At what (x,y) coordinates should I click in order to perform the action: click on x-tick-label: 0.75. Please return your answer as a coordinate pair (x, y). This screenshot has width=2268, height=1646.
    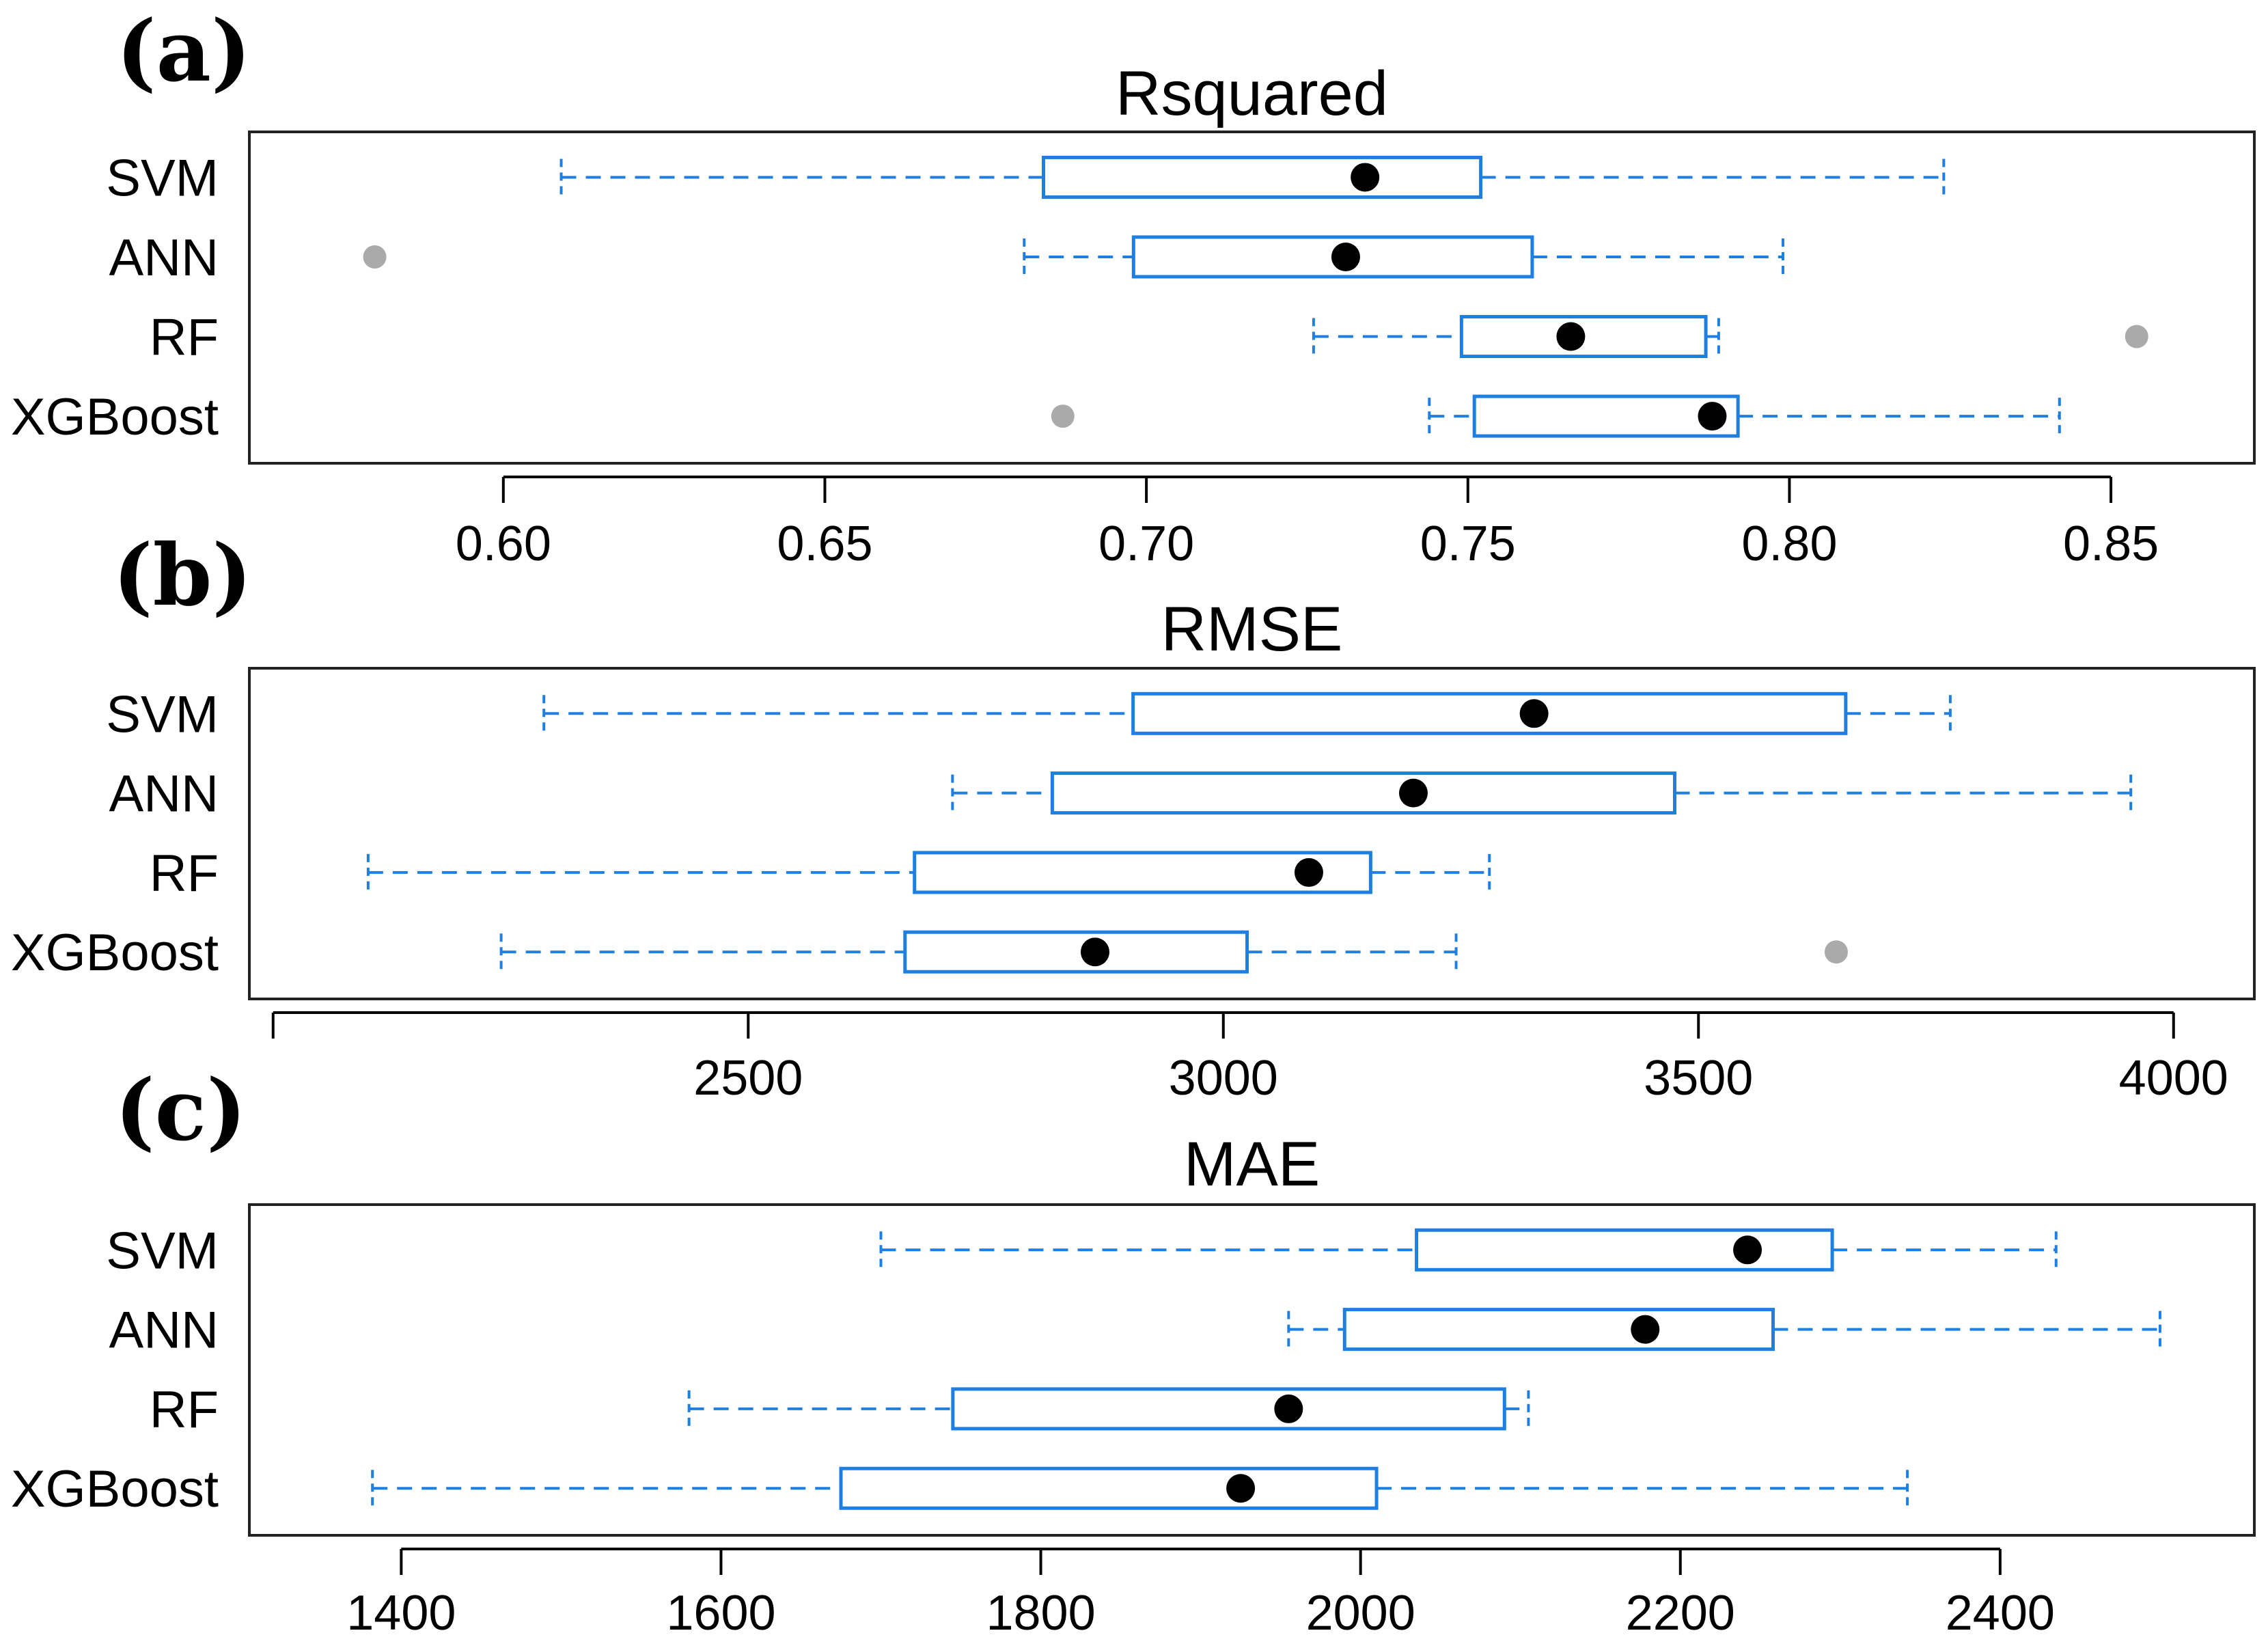
    Looking at the image, I should click on (1468, 544).